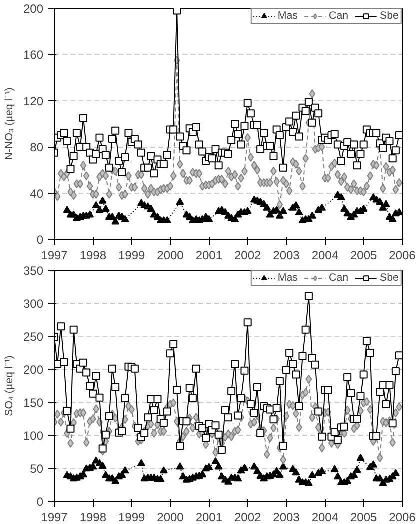 The image size is (416, 524). Describe the element at coordinates (33, 436) in the screenshot. I see `y-tick-label: 100` at that location.